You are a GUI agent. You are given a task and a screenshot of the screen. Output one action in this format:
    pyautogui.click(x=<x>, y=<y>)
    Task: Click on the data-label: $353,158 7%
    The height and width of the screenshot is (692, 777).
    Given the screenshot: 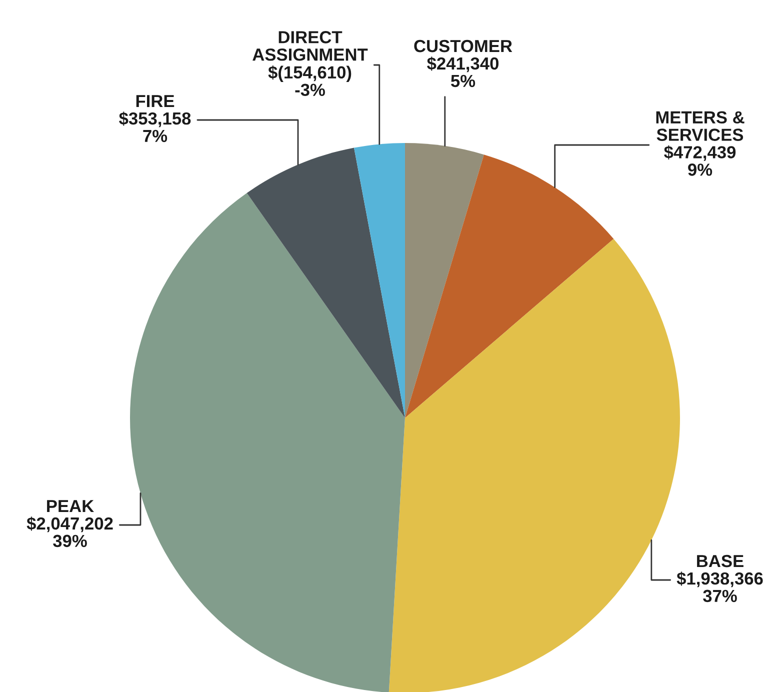 What is the action you would take?
    pyautogui.click(x=155, y=127)
    